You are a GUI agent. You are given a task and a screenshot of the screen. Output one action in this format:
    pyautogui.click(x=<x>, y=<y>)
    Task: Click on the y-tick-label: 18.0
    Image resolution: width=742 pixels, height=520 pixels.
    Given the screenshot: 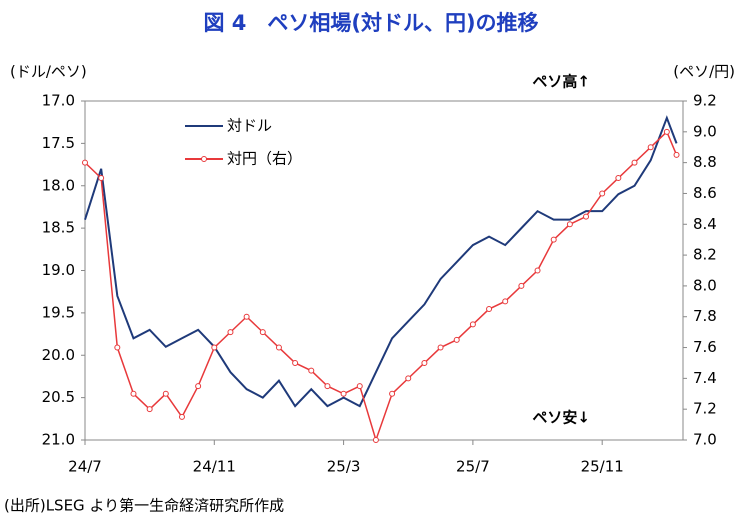 What is the action you would take?
    pyautogui.click(x=58, y=185)
    